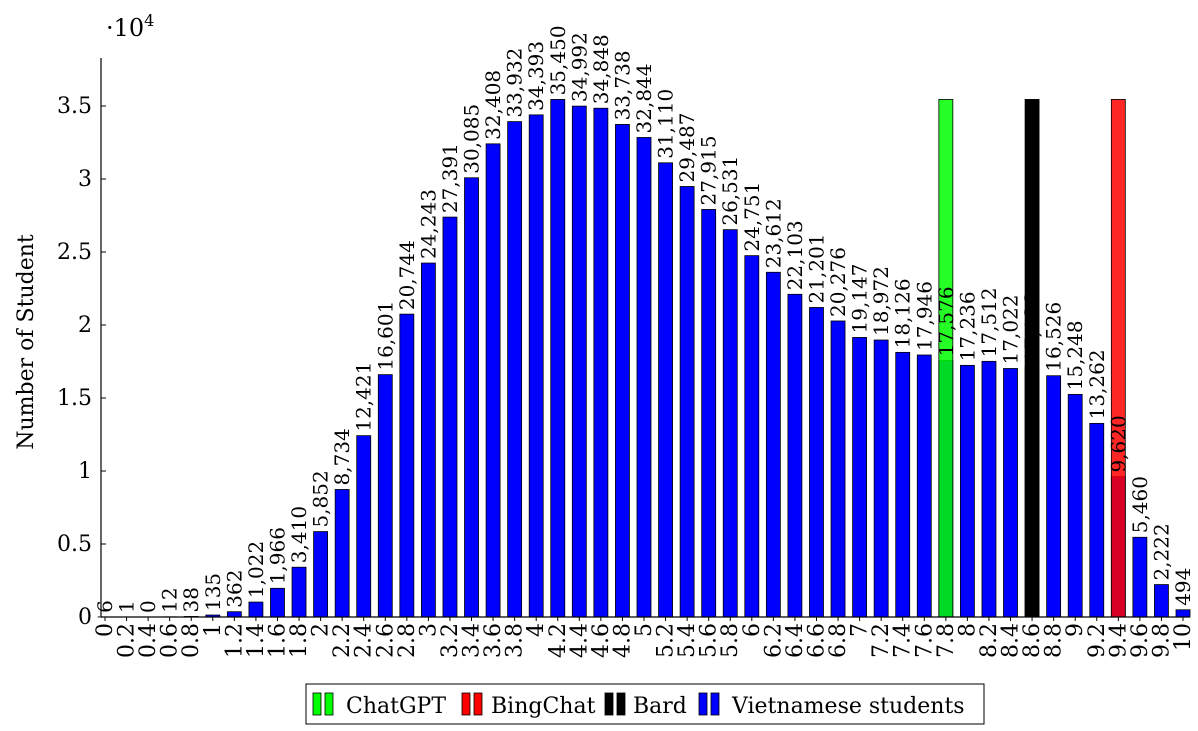  I want to click on data-label-9_2: 13,262, so click(1097, 384).